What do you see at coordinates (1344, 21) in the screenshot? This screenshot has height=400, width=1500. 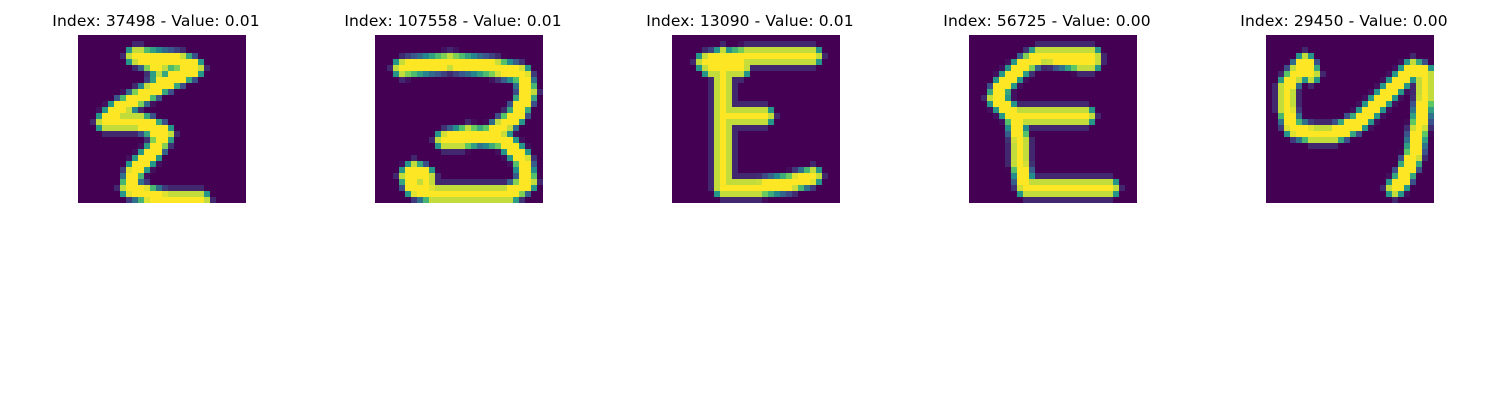 I see `panel-title: Index: 29450 - Value: 0.00` at bounding box center [1344, 21].